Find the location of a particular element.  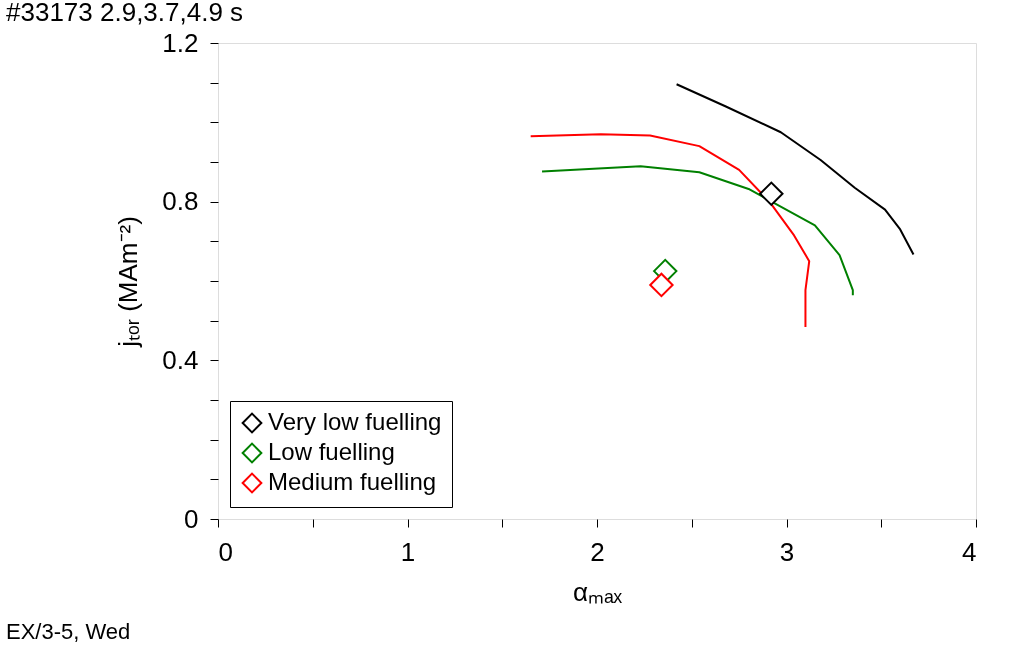

x-tick-label: 3 is located at coordinates (787, 551).